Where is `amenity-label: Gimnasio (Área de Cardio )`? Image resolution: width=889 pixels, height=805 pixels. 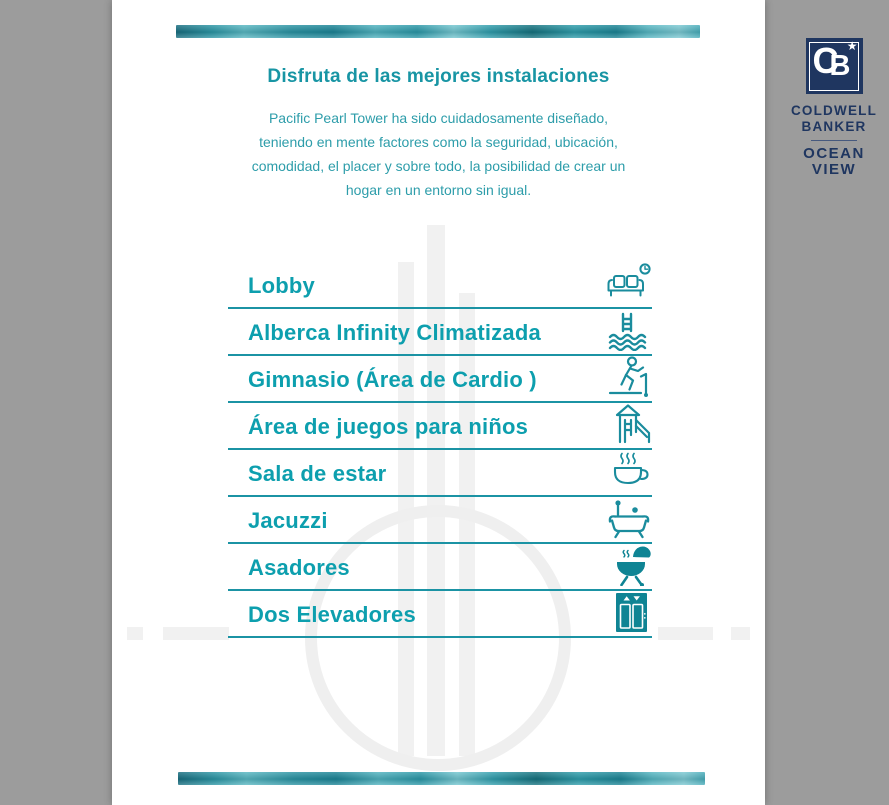 amenity-label: Gimnasio (Área de Cardio ) is located at coordinates (392, 379).